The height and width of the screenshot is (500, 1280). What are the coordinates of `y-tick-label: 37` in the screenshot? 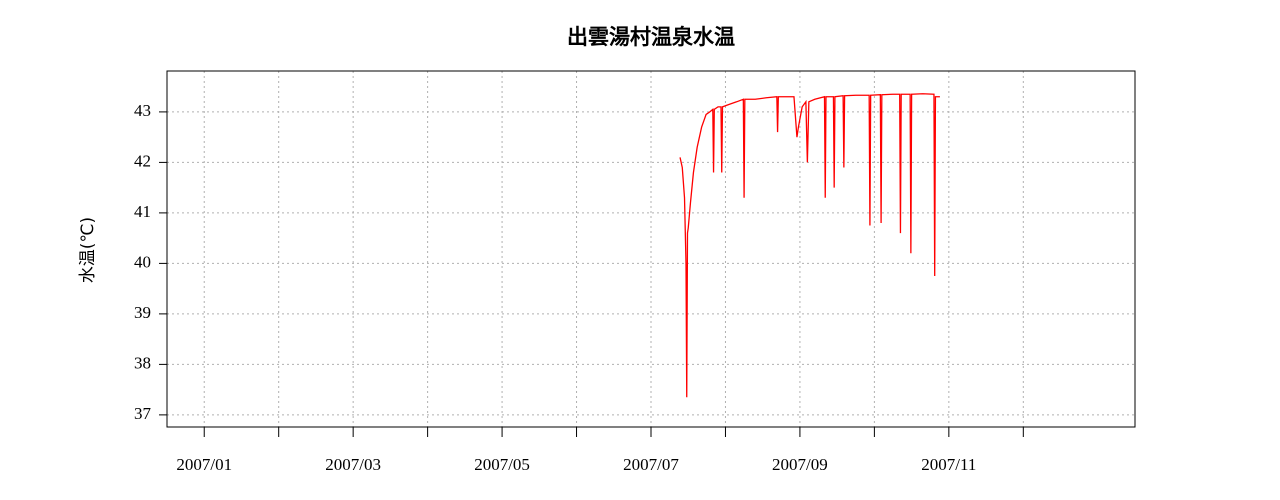 It's located at (143, 413).